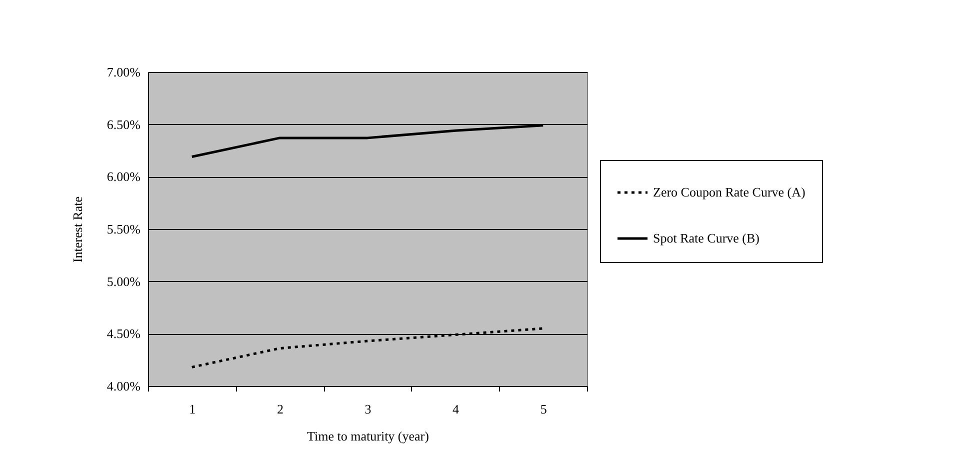  What do you see at coordinates (456, 409) in the screenshot?
I see `x-tick-label: 4` at bounding box center [456, 409].